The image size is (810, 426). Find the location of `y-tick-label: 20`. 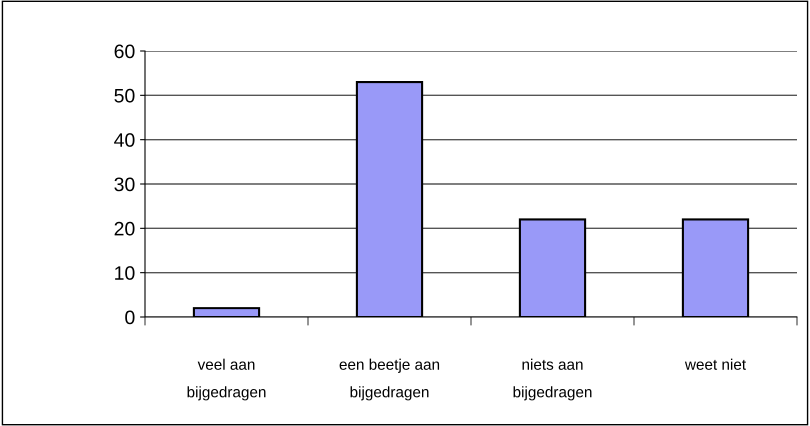

y-tick-label: 20 is located at coordinates (124, 229).